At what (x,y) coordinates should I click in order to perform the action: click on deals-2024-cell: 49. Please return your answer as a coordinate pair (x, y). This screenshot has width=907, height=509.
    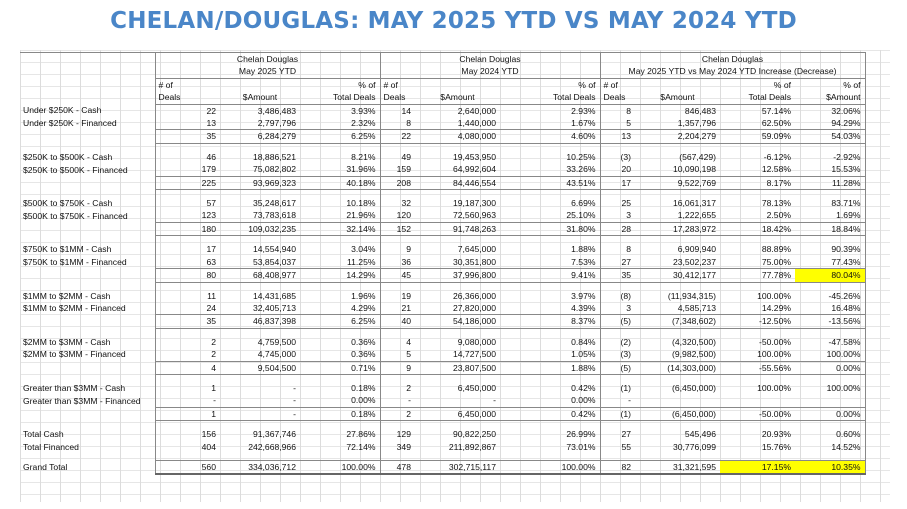
    Looking at the image, I should click on (397, 157).